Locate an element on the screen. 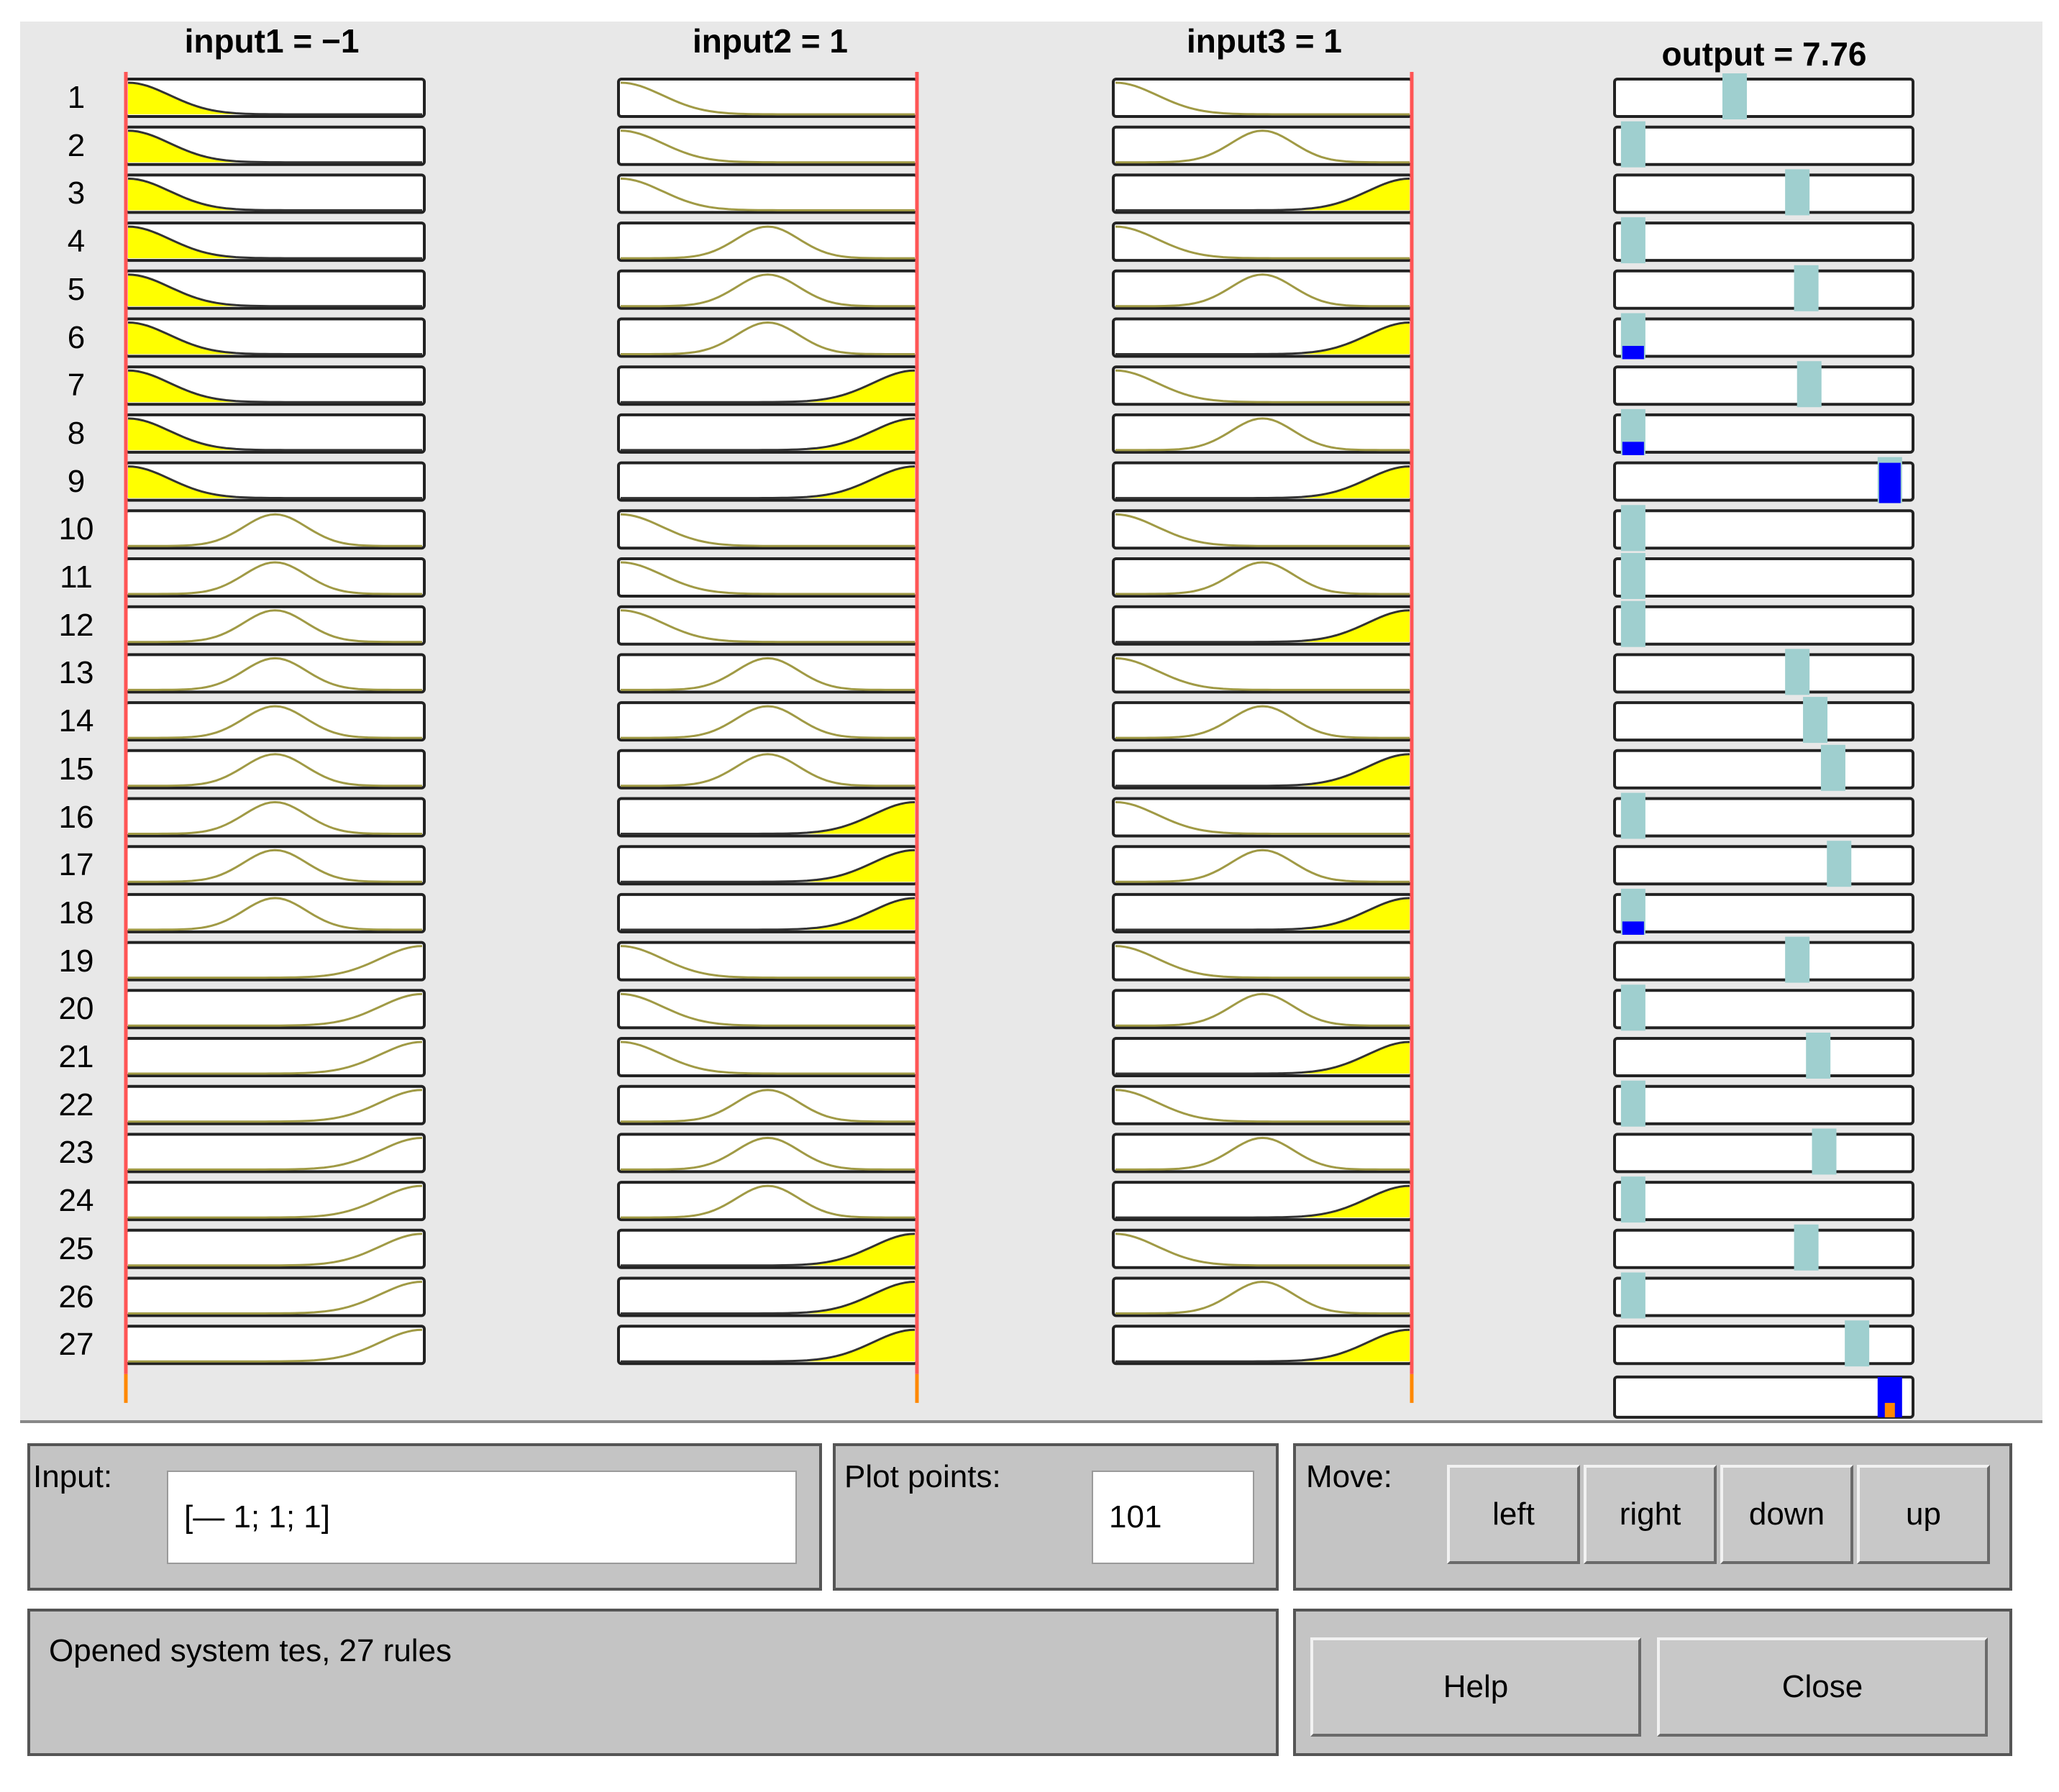 The image size is (2059, 1792). rule-23-output-cell is located at coordinates (1764, 1151).